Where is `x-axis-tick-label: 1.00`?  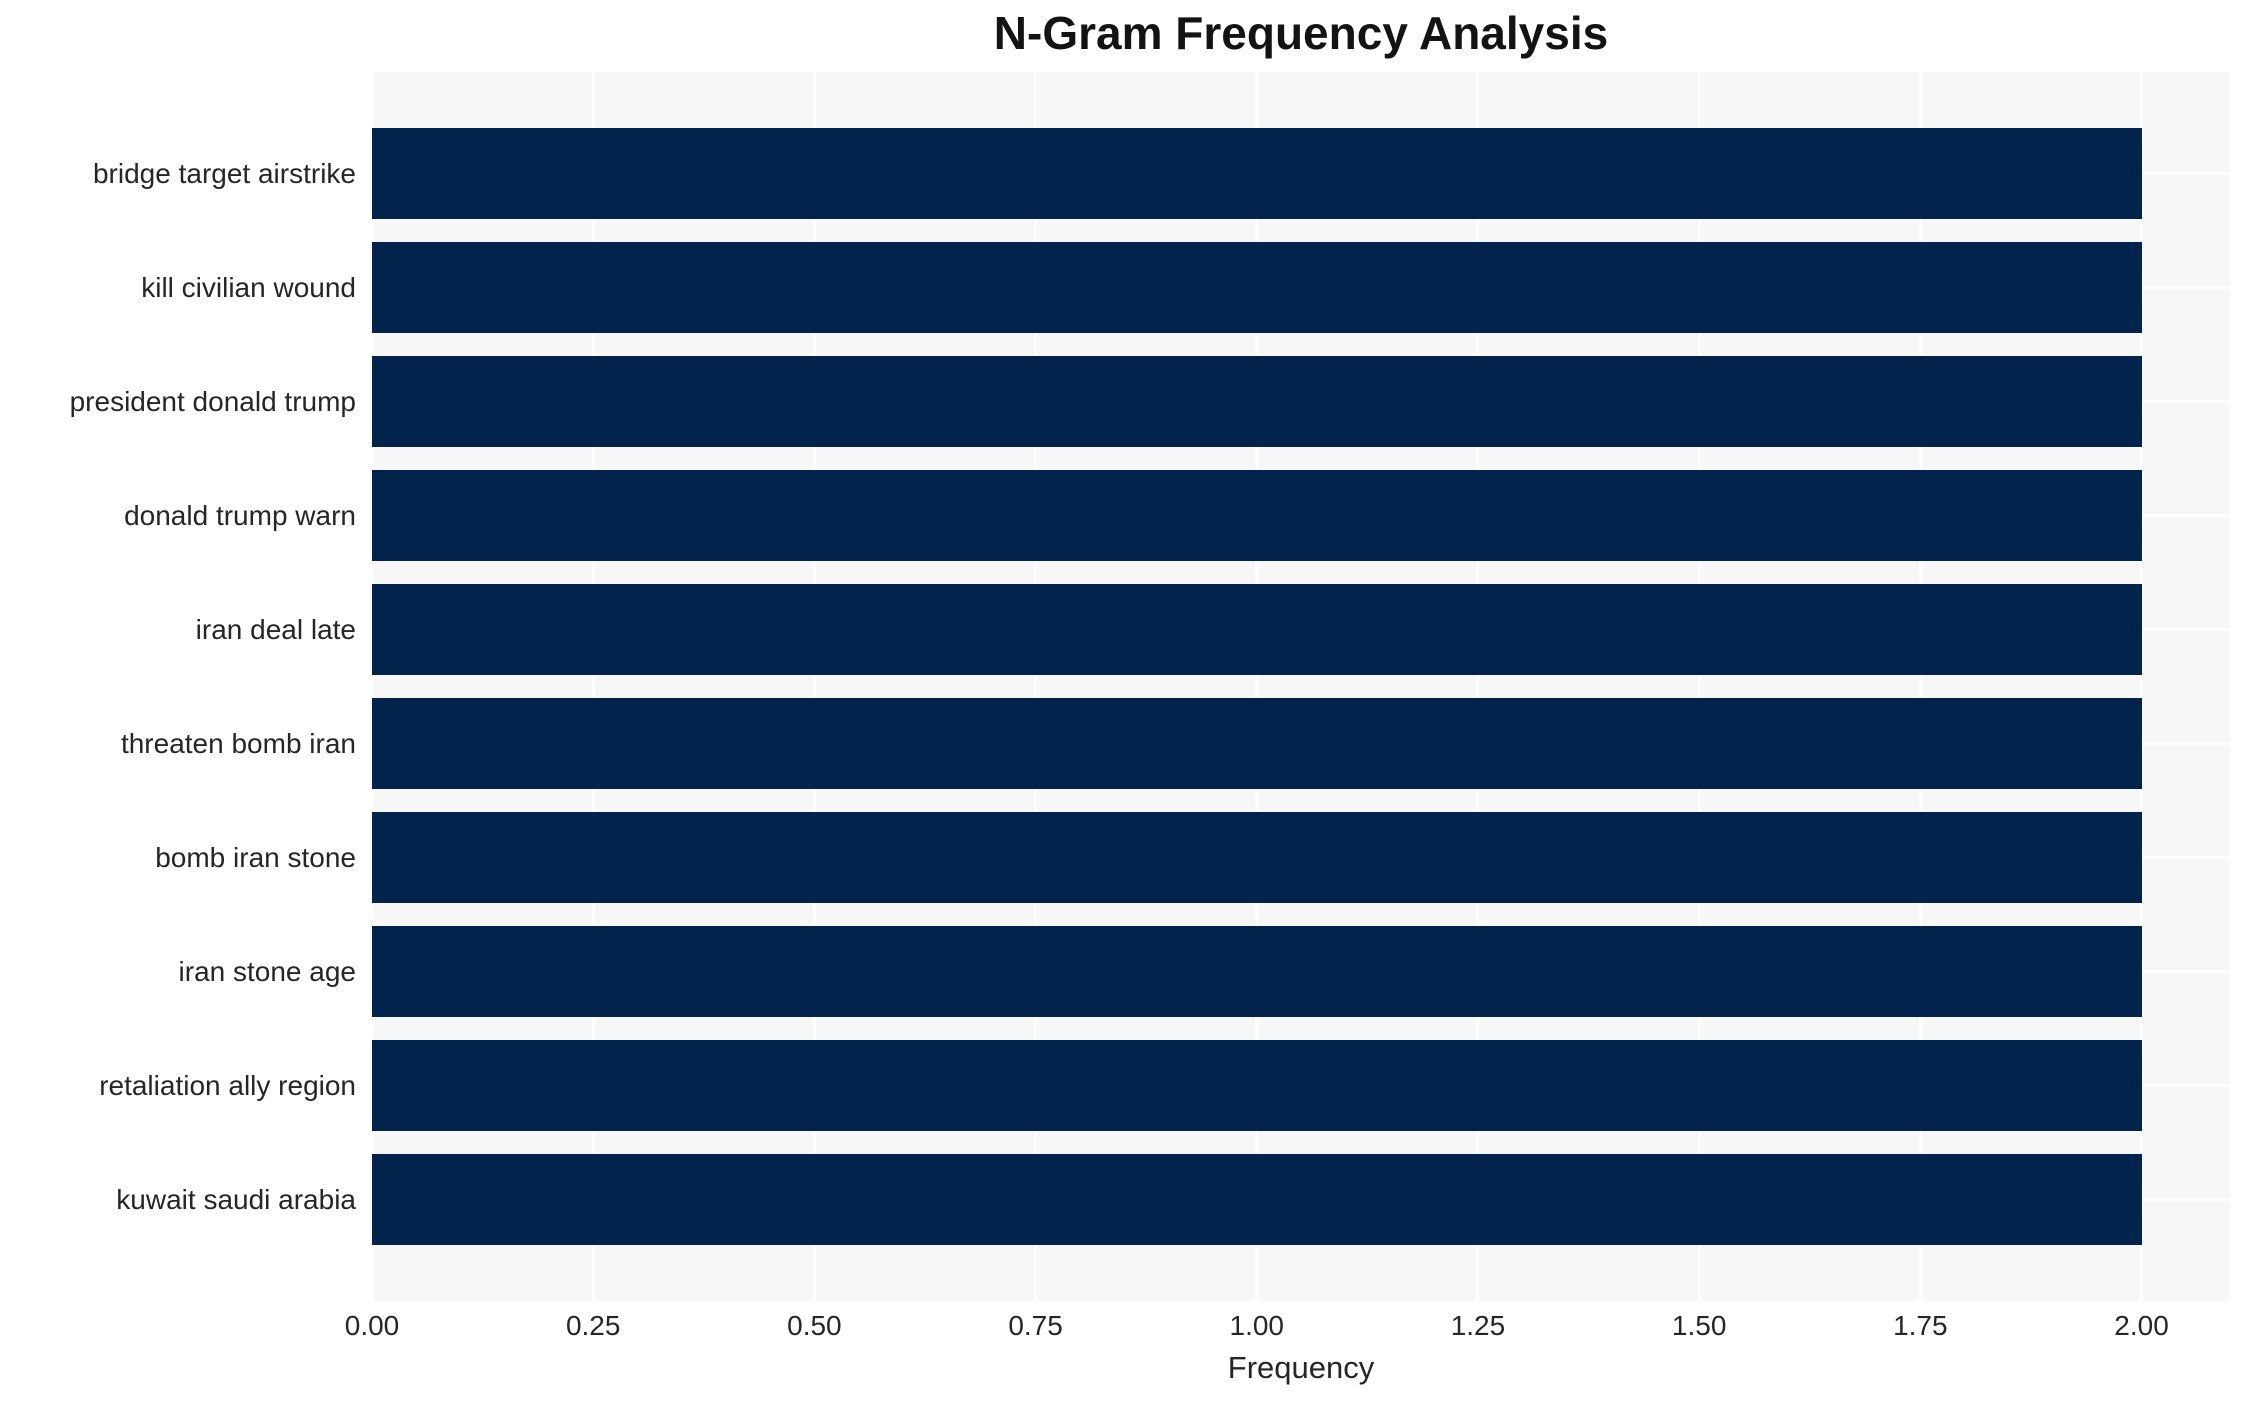 x-axis-tick-label: 1.00 is located at coordinates (1257, 1325).